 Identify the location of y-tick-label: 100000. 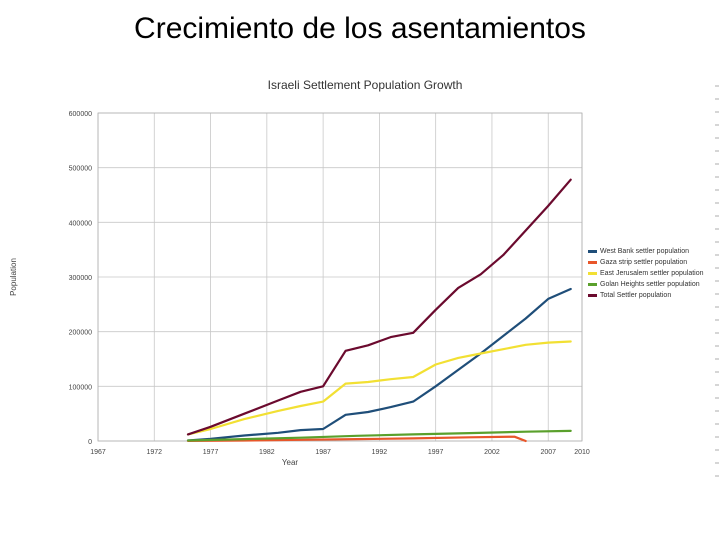
(80, 387).